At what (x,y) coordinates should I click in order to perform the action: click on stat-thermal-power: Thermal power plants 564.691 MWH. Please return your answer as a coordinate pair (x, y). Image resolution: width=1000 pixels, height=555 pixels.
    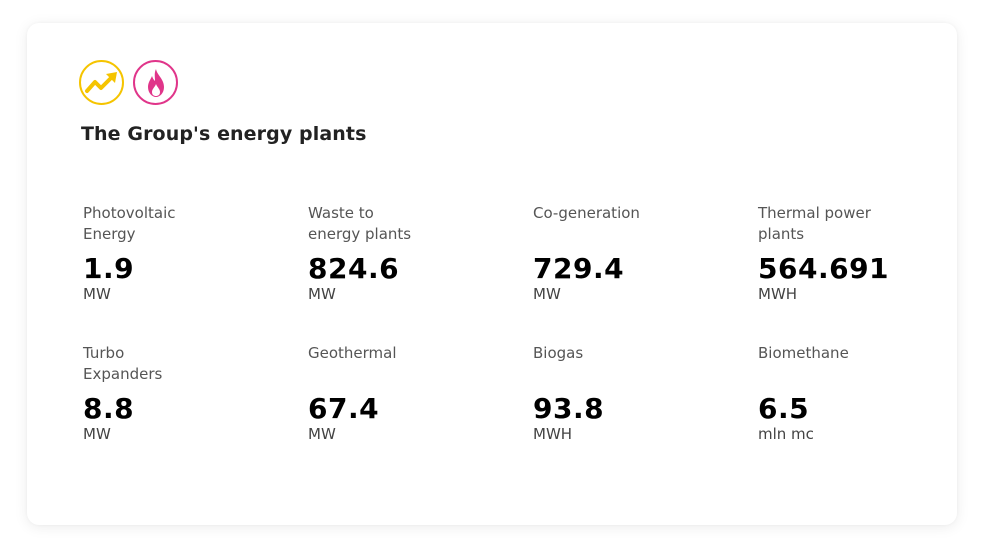
    Looking at the image, I should click on (850, 273).